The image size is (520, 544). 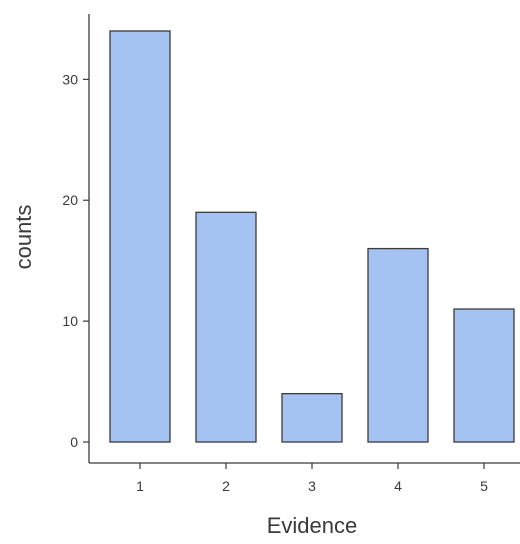 What do you see at coordinates (70, 79) in the screenshot?
I see `y-tick-label-30: 30` at bounding box center [70, 79].